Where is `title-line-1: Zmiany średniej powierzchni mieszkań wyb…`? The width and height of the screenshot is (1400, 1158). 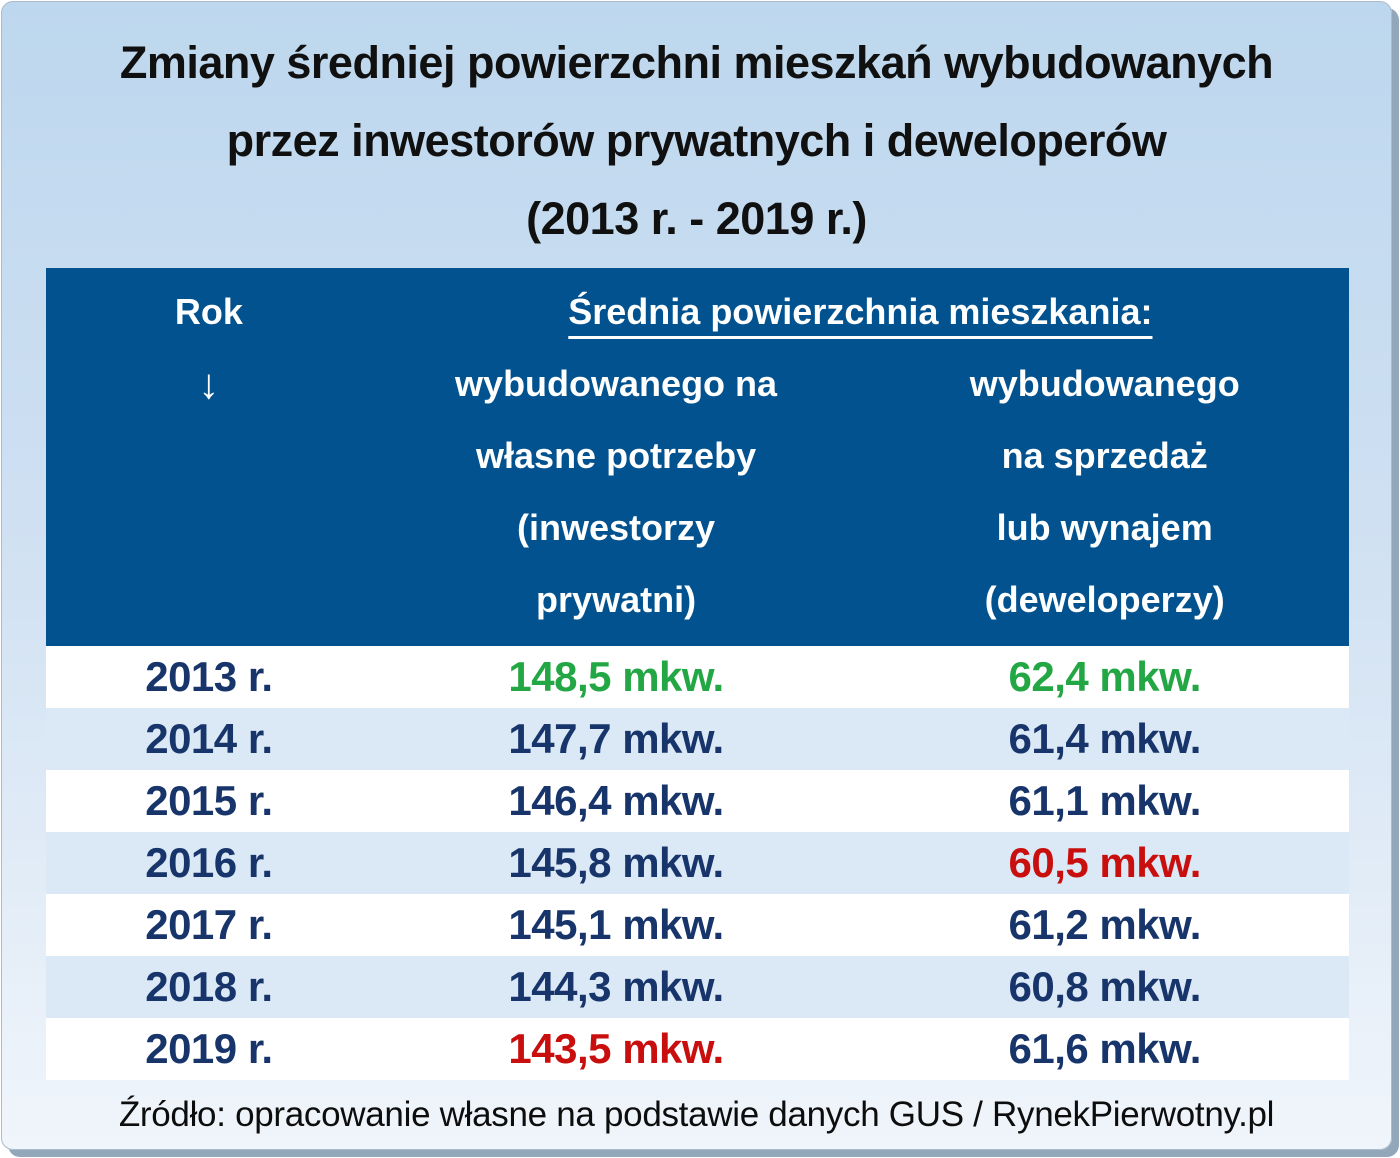 title-line-1: Zmiany średniej powierzchni mieszkań wyb… is located at coordinates (696, 62).